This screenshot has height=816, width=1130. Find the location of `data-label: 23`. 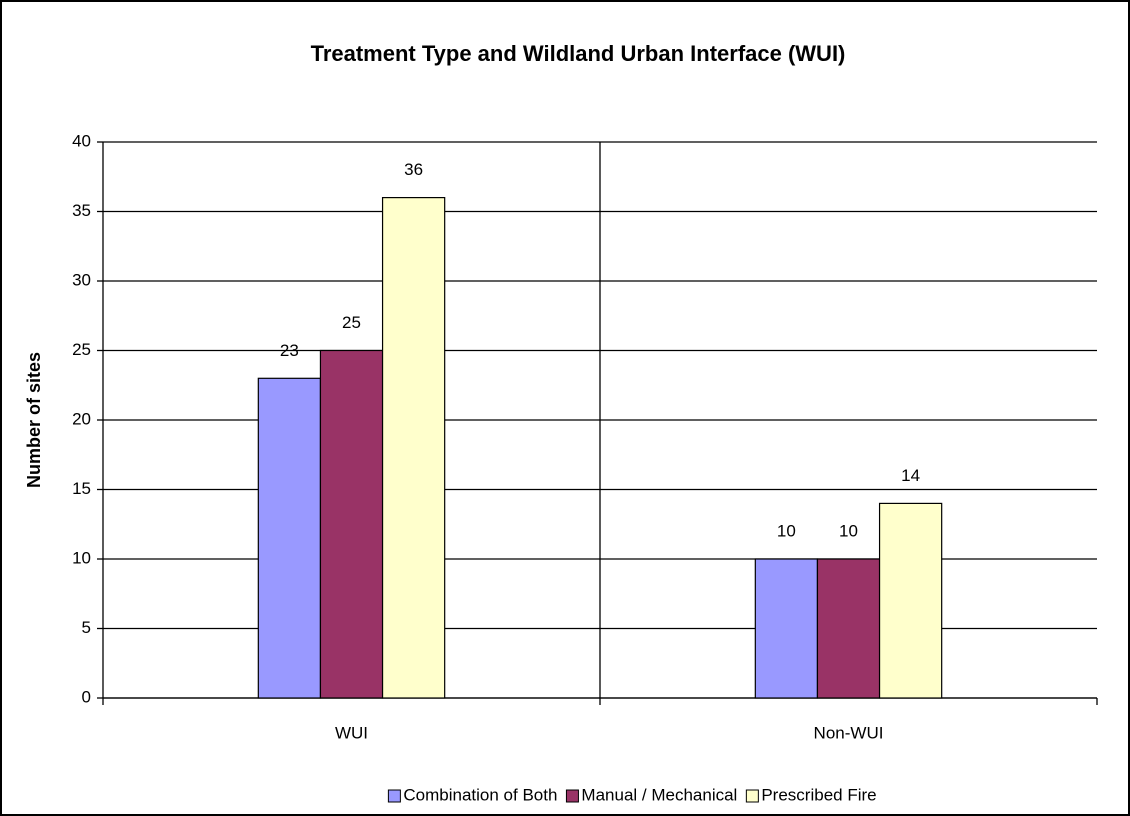

data-label: 23 is located at coordinates (289, 350).